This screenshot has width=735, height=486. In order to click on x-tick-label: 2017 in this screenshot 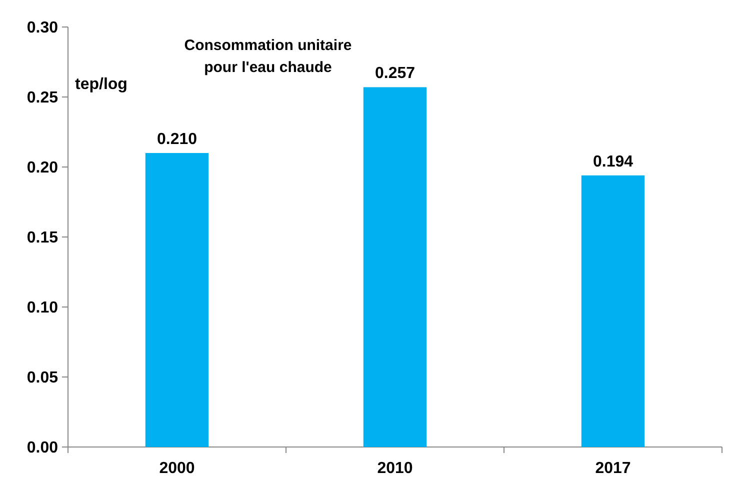, I will do `click(613, 468)`.